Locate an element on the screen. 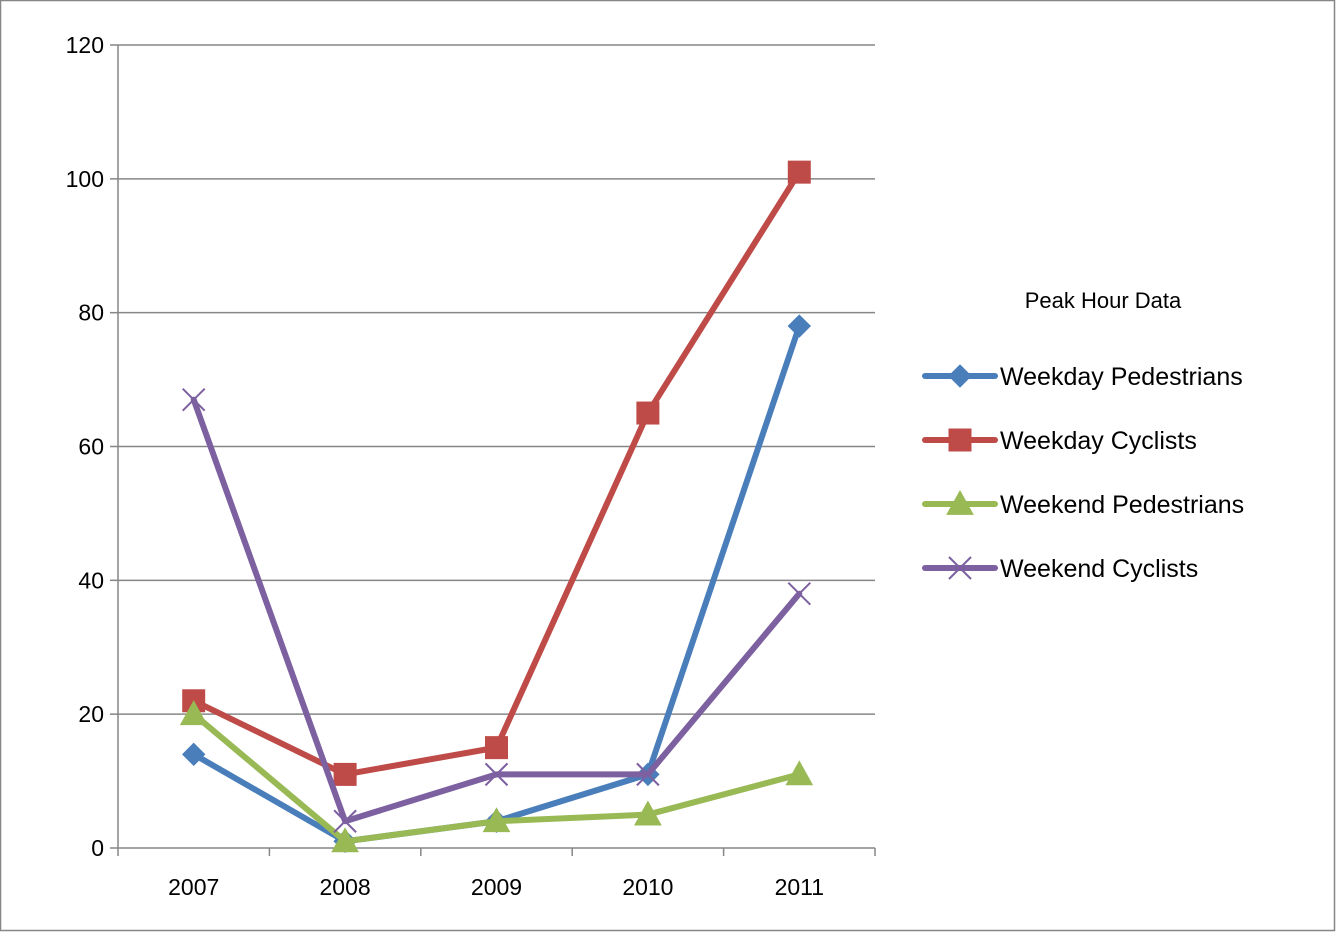 Image resolution: width=1339 pixels, height=935 pixels. legend-label: Weekend Pedestrians is located at coordinates (1122, 505).